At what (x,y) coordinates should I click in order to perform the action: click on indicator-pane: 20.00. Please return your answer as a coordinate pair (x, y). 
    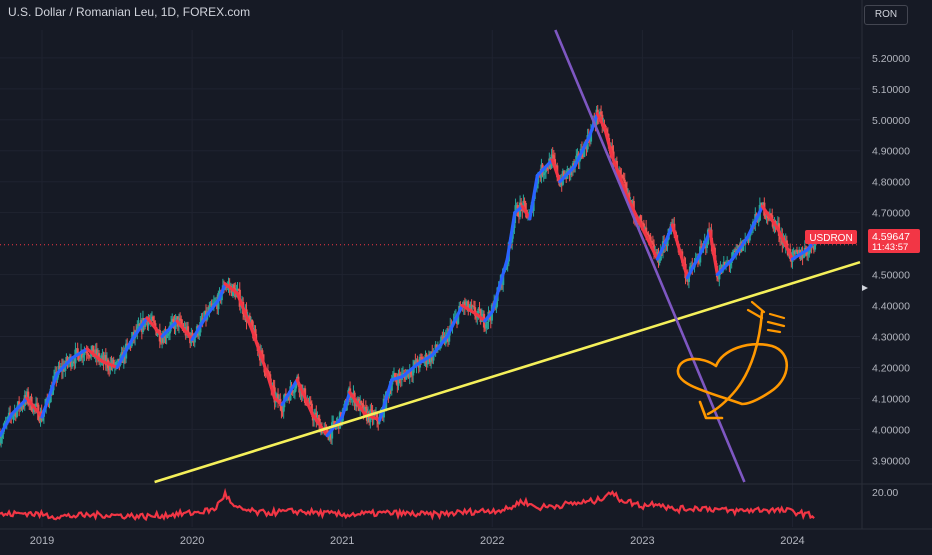
    Looking at the image, I should click on (449, 504).